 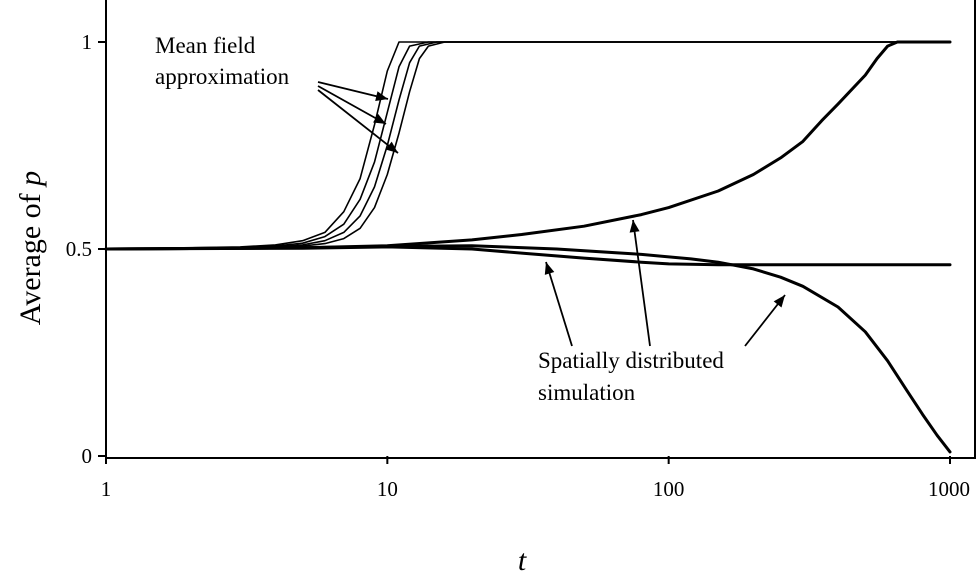 What do you see at coordinates (205, 45) in the screenshot?
I see `annotation-mean-field-line1: Mean field` at bounding box center [205, 45].